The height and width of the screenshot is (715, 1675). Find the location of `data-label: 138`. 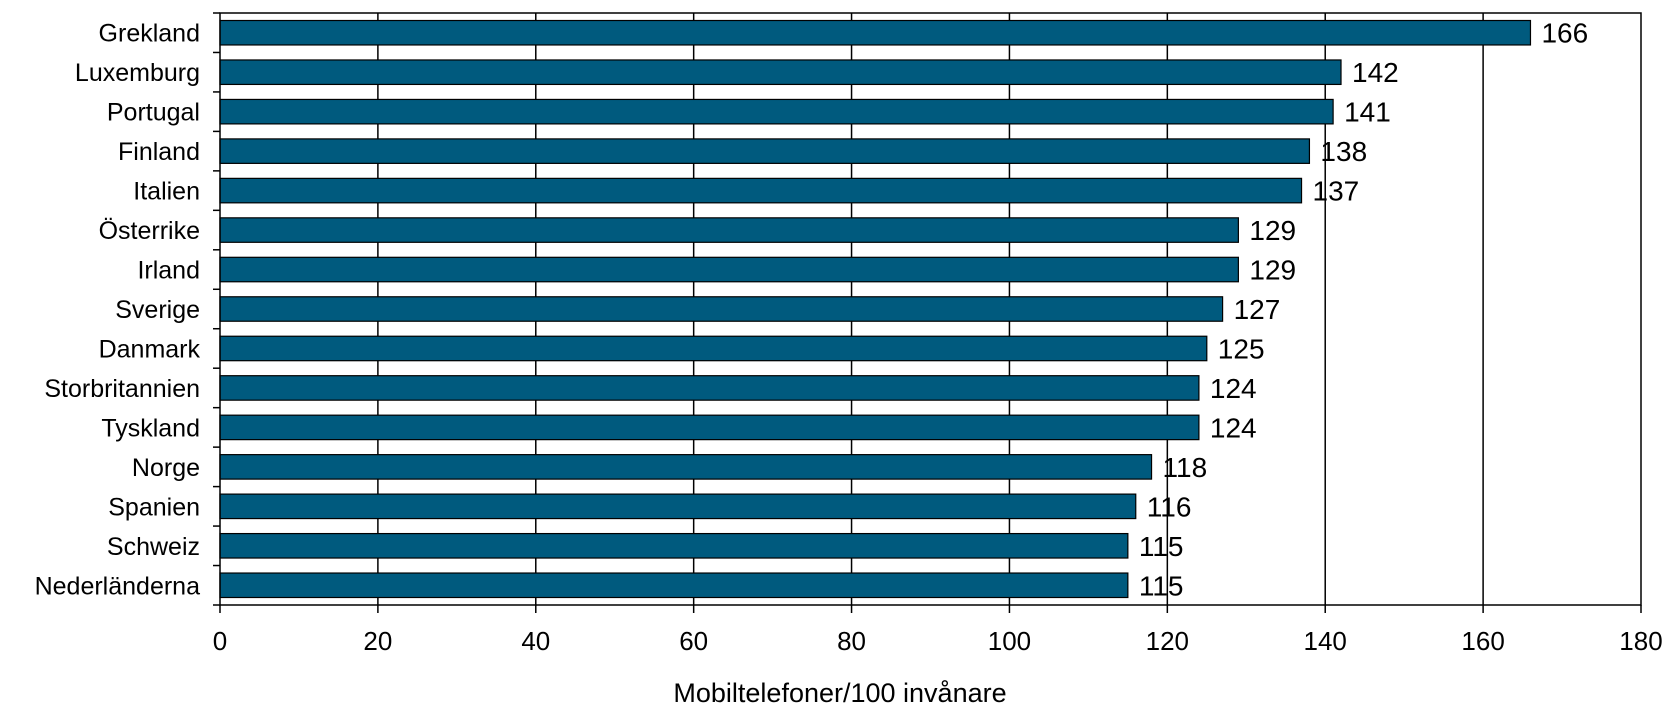

data-label: 138 is located at coordinates (1343, 151).